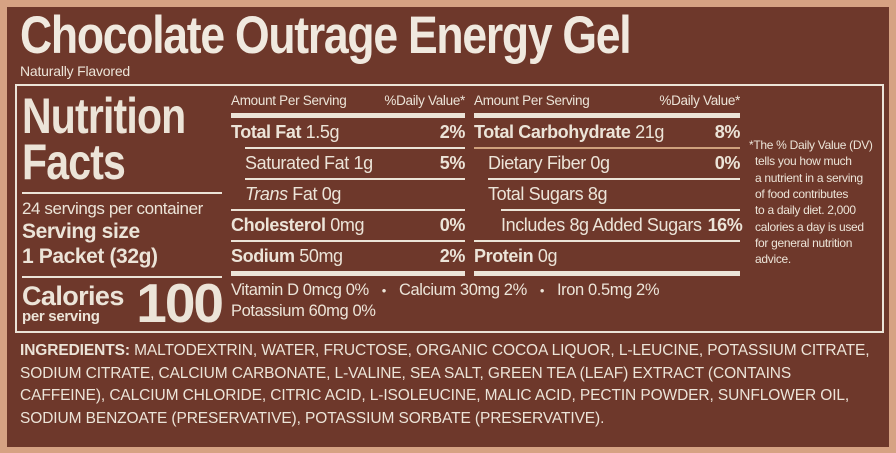 The width and height of the screenshot is (896, 453). I want to click on right-column-header: Amount Per Serving %Daily Value*, so click(607, 102).